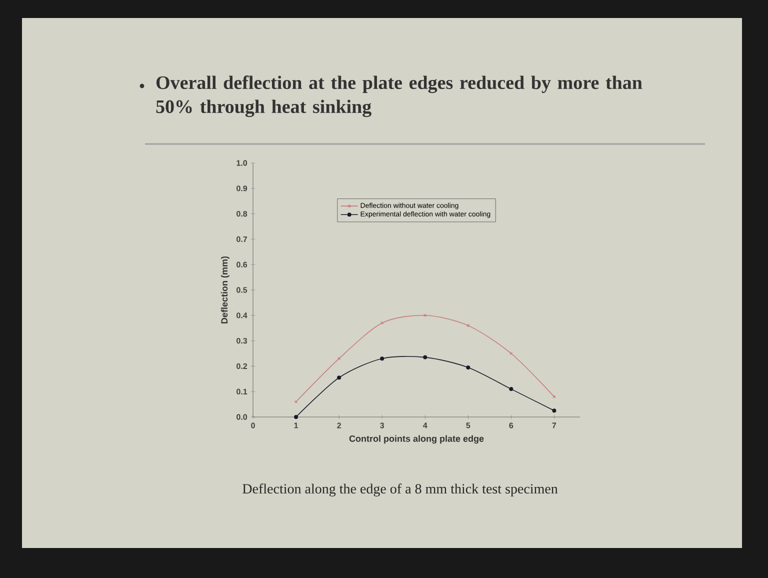 Image resolution: width=768 pixels, height=578 pixels. What do you see at coordinates (399, 97) in the screenshot?
I see `chart-title: Overall deflection at the plate edges reduced by more than 50% through heat sinking` at bounding box center [399, 97].